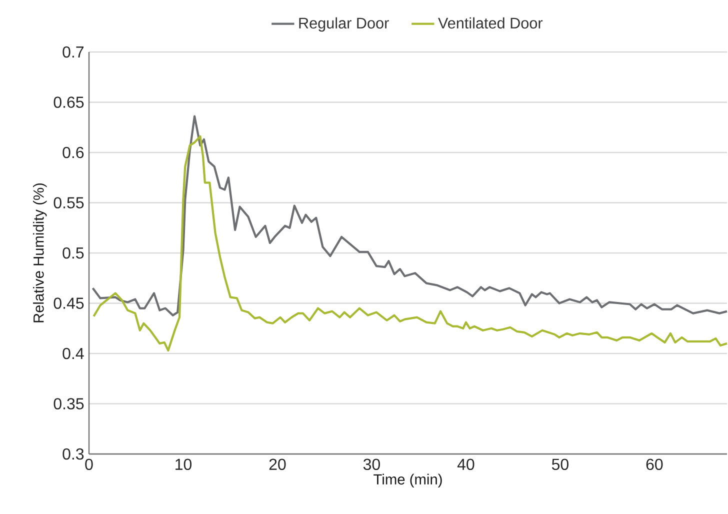 Image resolution: width=728 pixels, height=514 pixels. What do you see at coordinates (69, 202) in the screenshot?
I see `y-tick-label: 0.55` at bounding box center [69, 202].